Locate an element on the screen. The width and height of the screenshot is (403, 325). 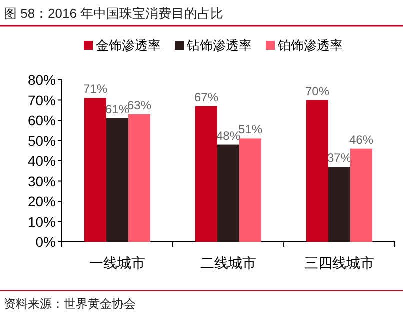
x-tick-label: 三四线城市 is located at coordinates (339, 263).